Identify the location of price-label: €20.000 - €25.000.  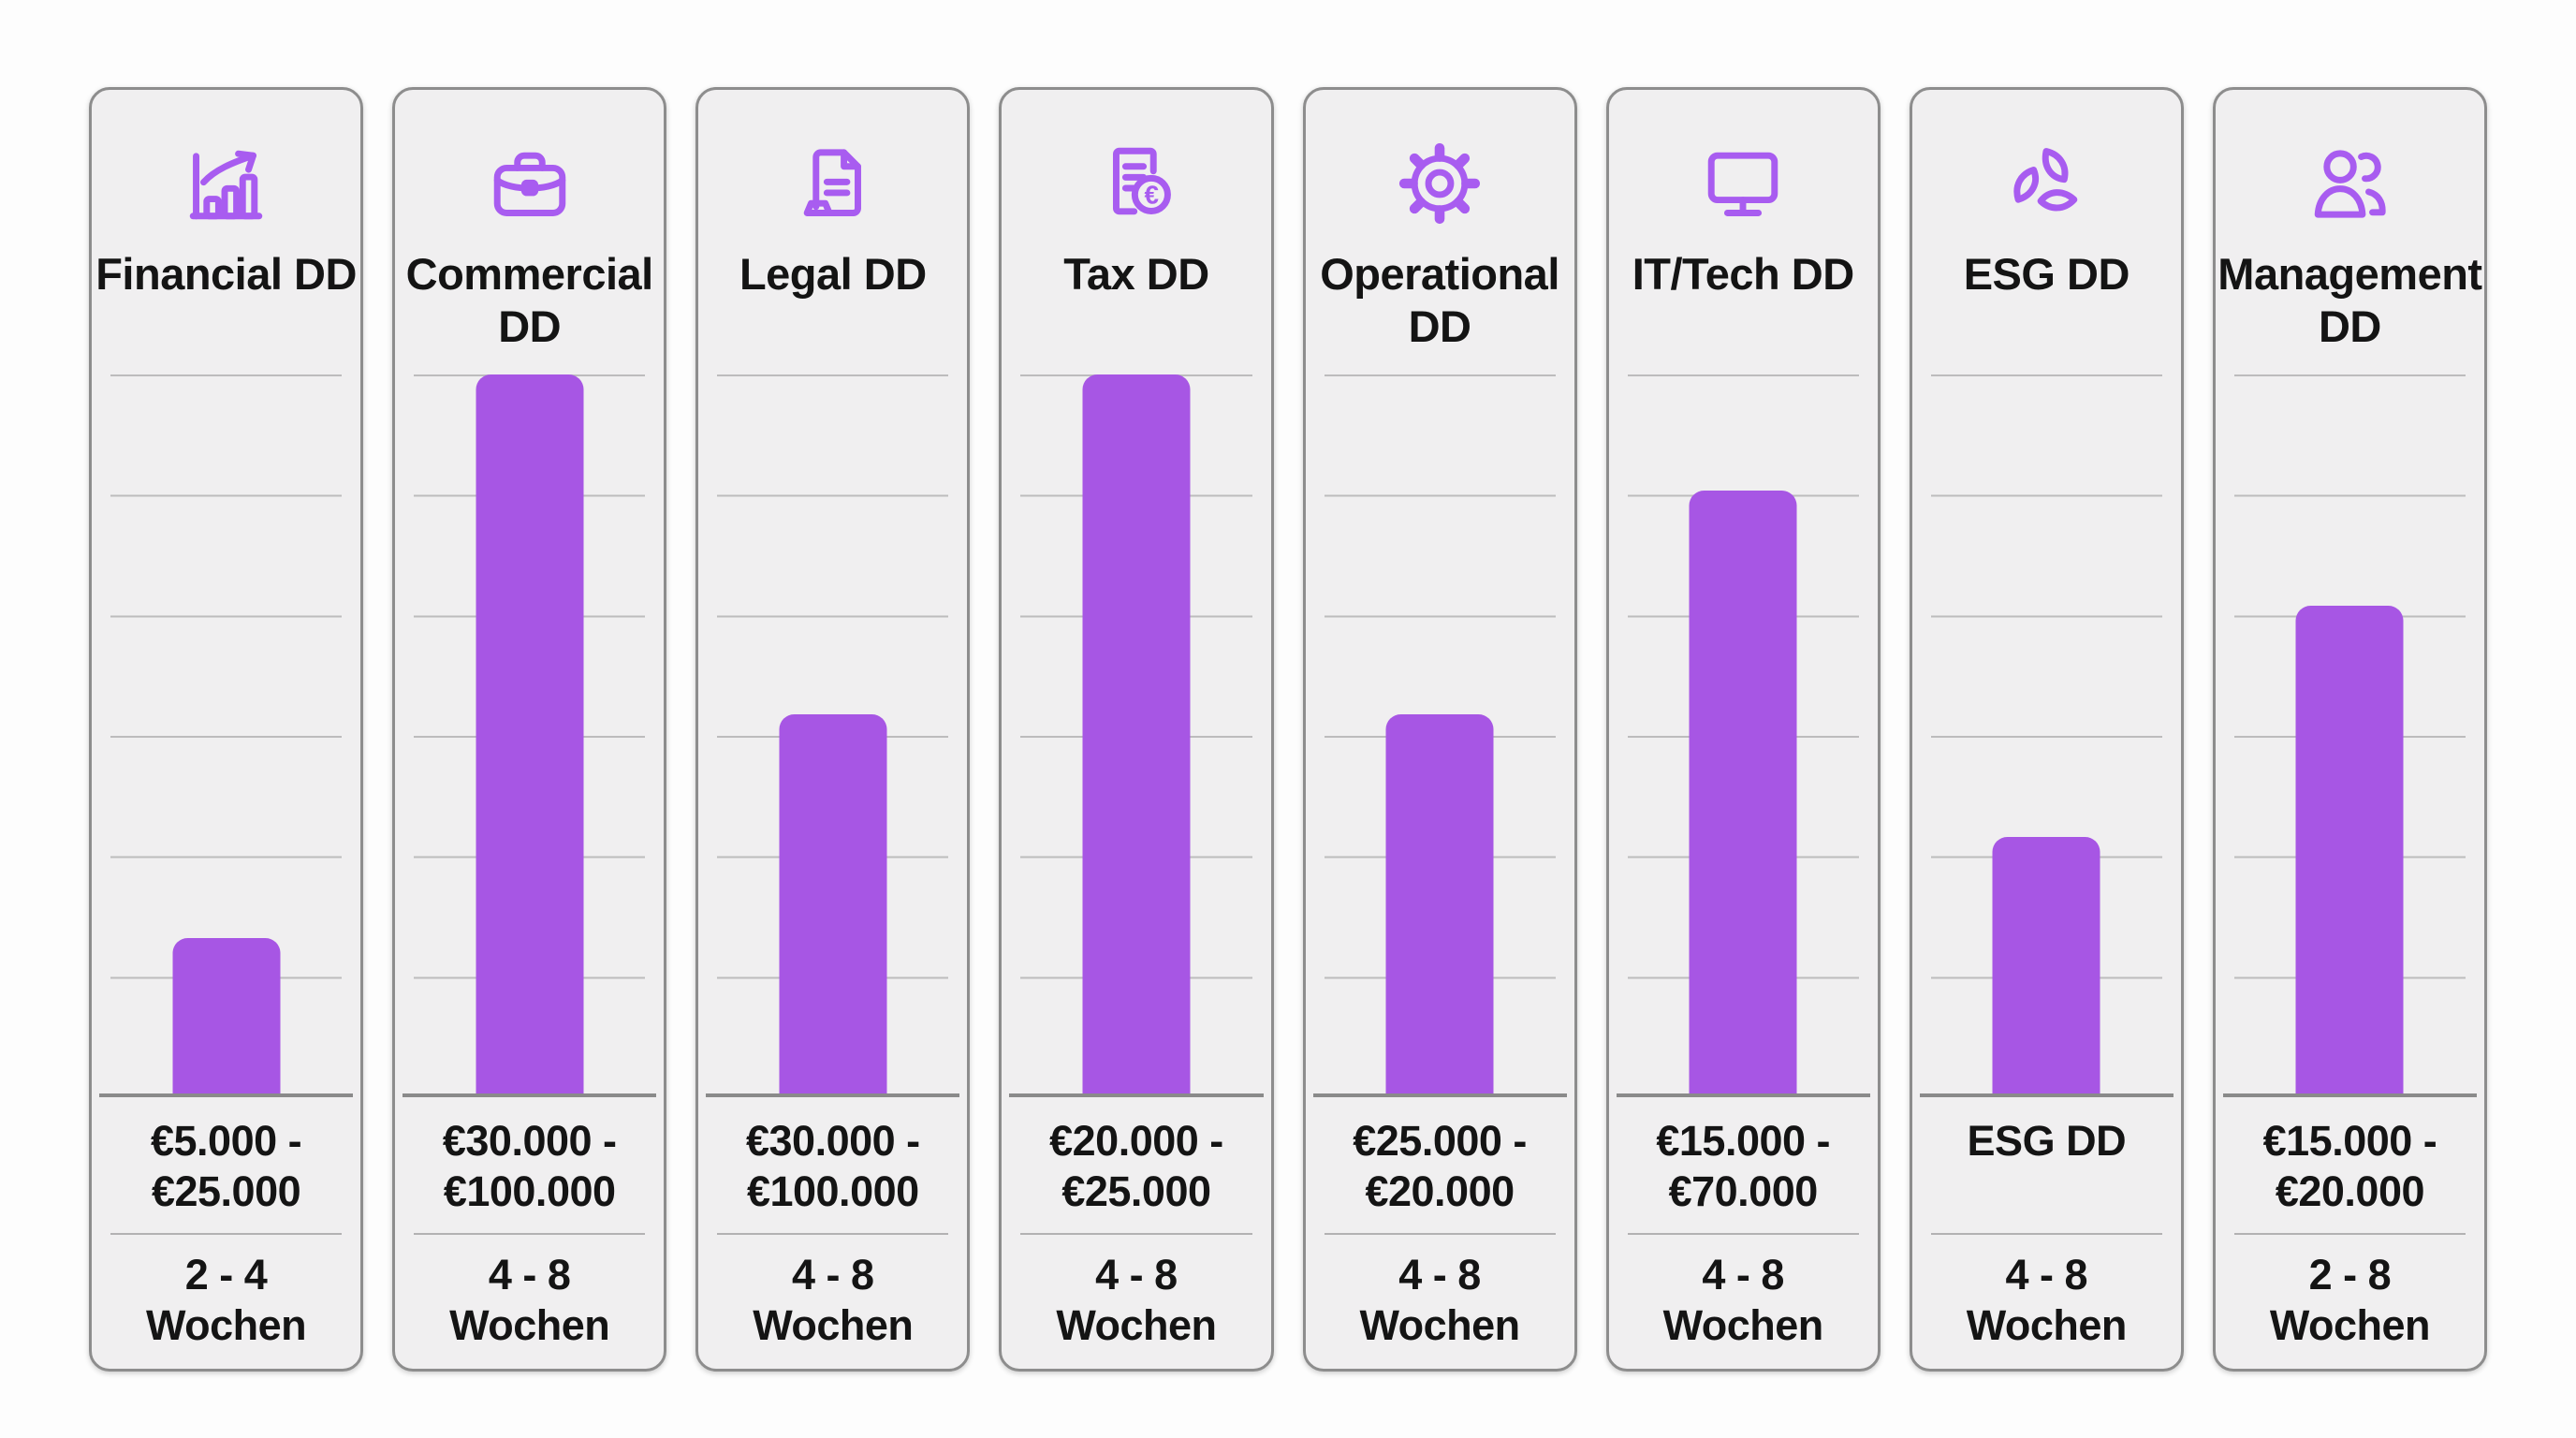
(1136, 1166).